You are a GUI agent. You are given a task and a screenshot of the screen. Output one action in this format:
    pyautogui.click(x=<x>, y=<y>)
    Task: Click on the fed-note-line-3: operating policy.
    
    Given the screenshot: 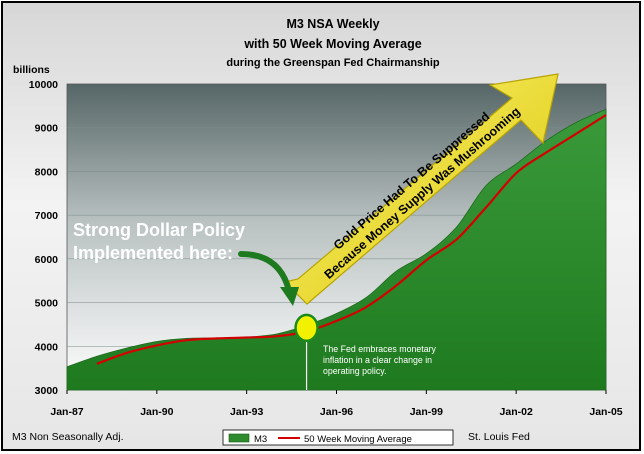 What is the action you would take?
    pyautogui.click(x=354, y=371)
    